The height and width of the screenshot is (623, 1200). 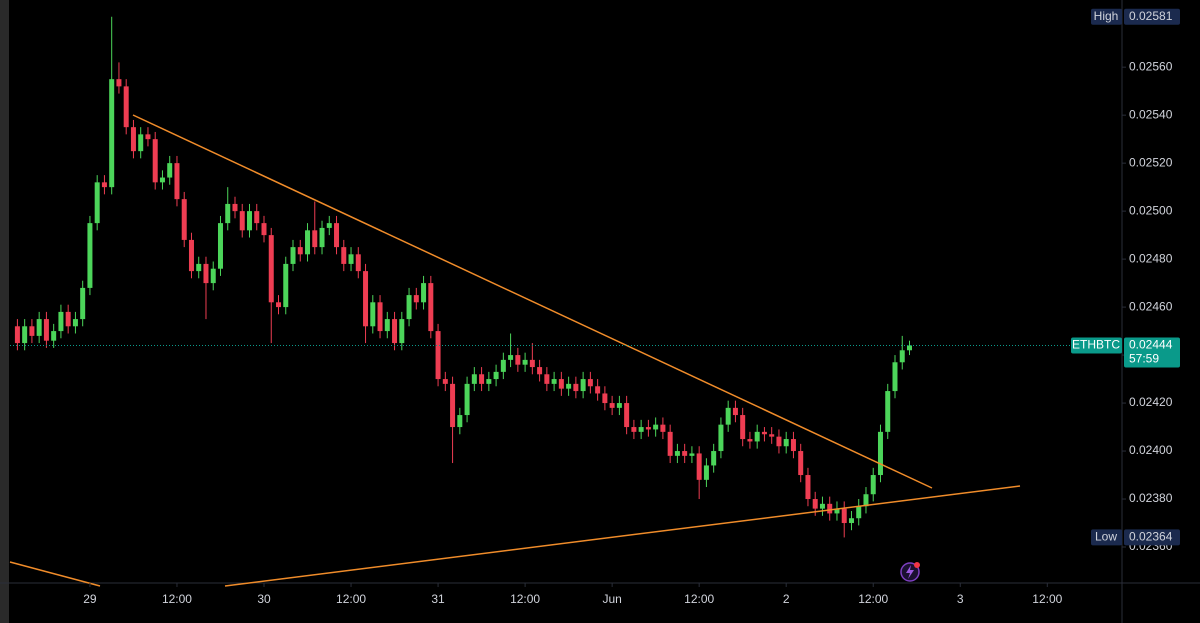 I want to click on countdown: 57:59, so click(x=1144, y=359).